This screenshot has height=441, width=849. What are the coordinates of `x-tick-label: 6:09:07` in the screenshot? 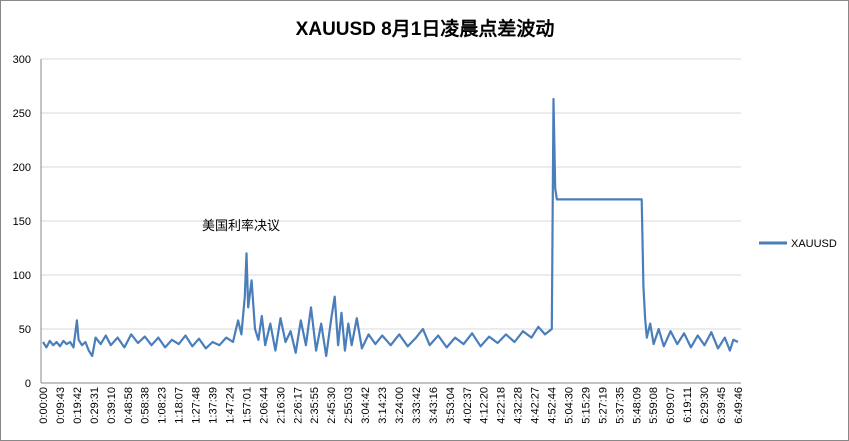 It's located at (671, 405).